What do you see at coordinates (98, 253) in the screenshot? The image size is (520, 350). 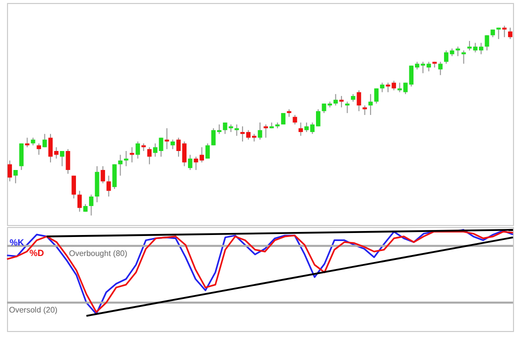 I see `ref-line-label: Overbought (80)` at bounding box center [98, 253].